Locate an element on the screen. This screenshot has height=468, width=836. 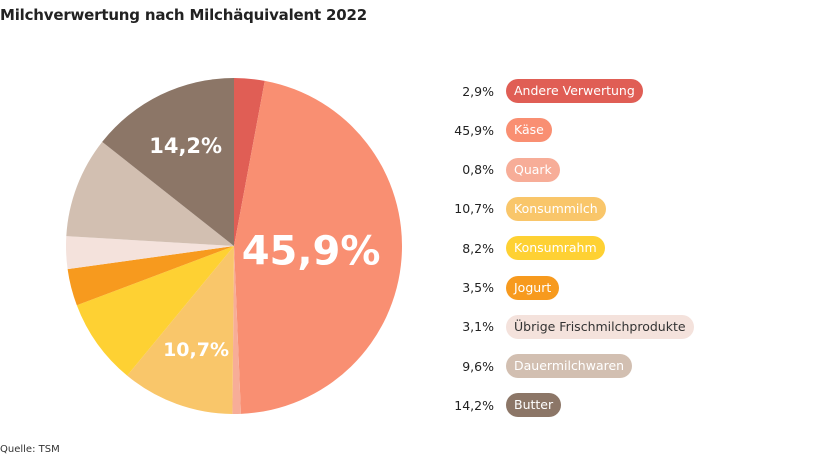
legend-item: 3,5% Jogurt is located at coordinates (500, 287).